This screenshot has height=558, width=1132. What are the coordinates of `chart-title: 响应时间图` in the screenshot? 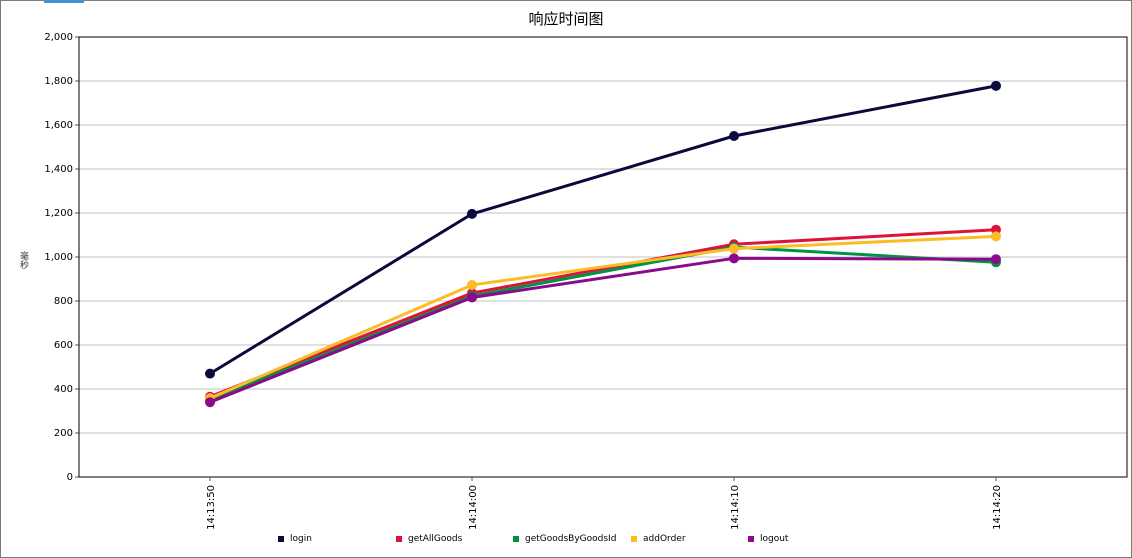 It's located at (566, 19).